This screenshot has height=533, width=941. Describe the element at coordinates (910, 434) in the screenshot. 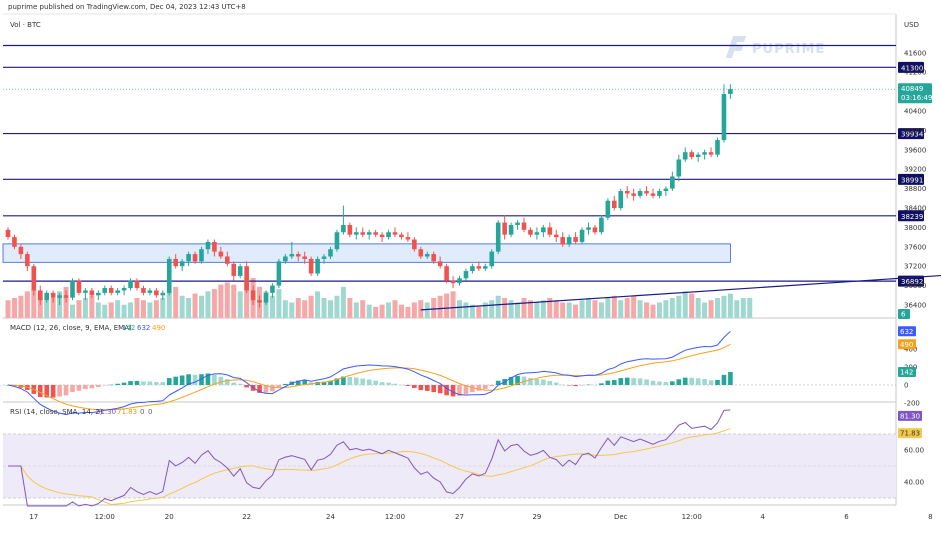

I see `rsi-badge-text: 71.83` at that location.